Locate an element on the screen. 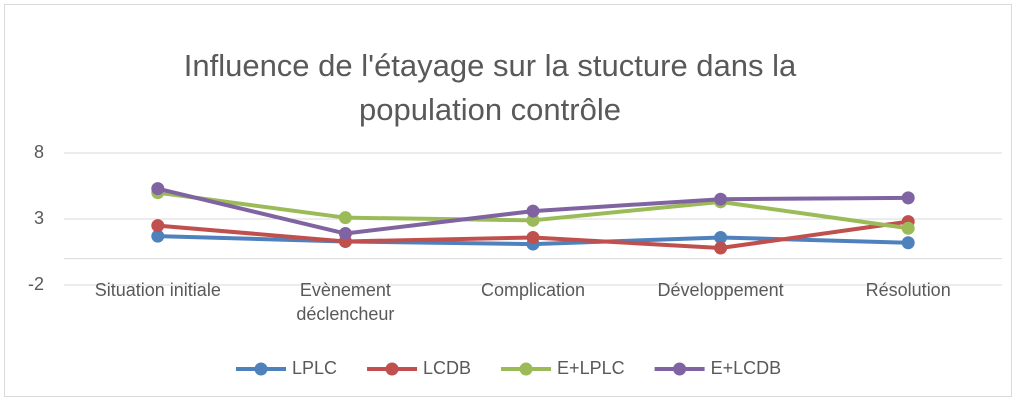 The width and height of the screenshot is (1018, 403). x-tick-label: Situation initiale is located at coordinates (157, 290).